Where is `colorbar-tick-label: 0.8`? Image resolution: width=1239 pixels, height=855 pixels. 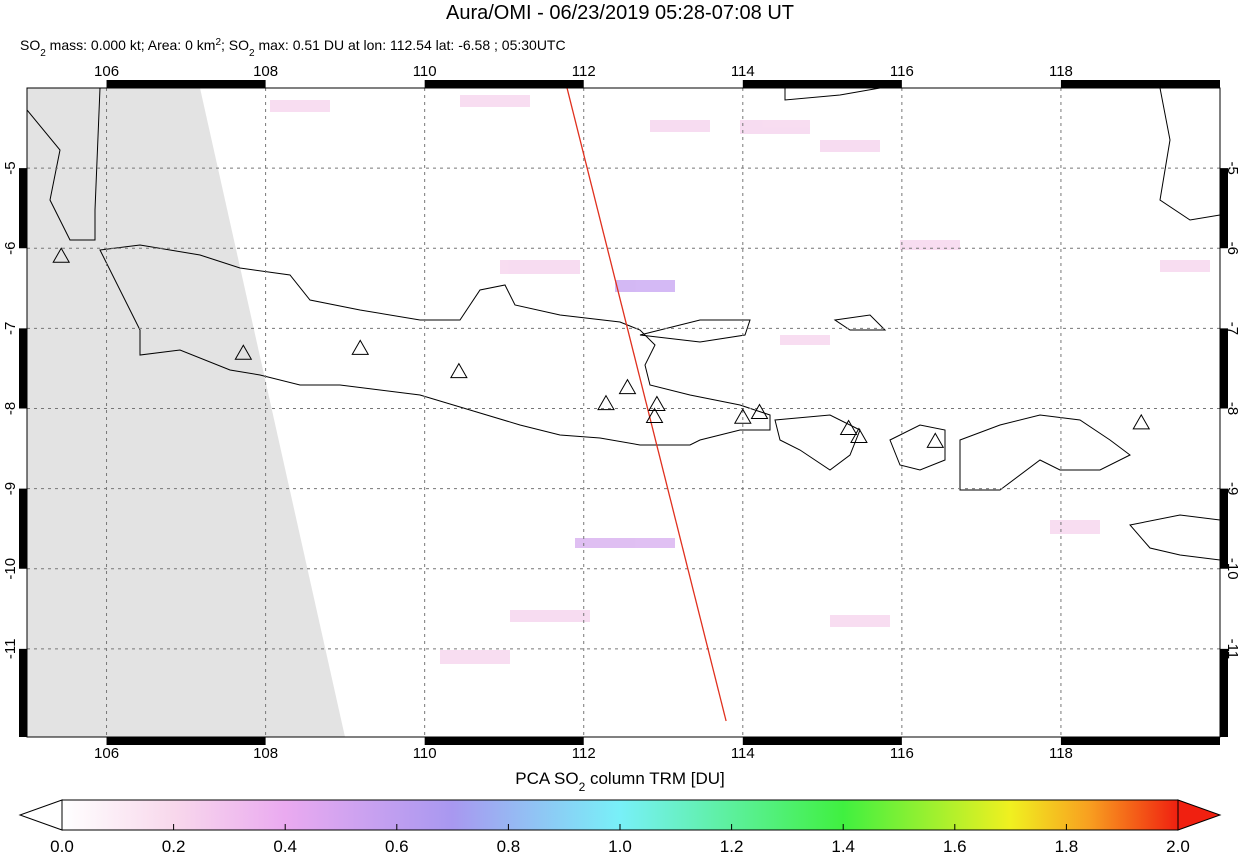 colorbar-tick-label: 0.8 is located at coordinates (509, 846).